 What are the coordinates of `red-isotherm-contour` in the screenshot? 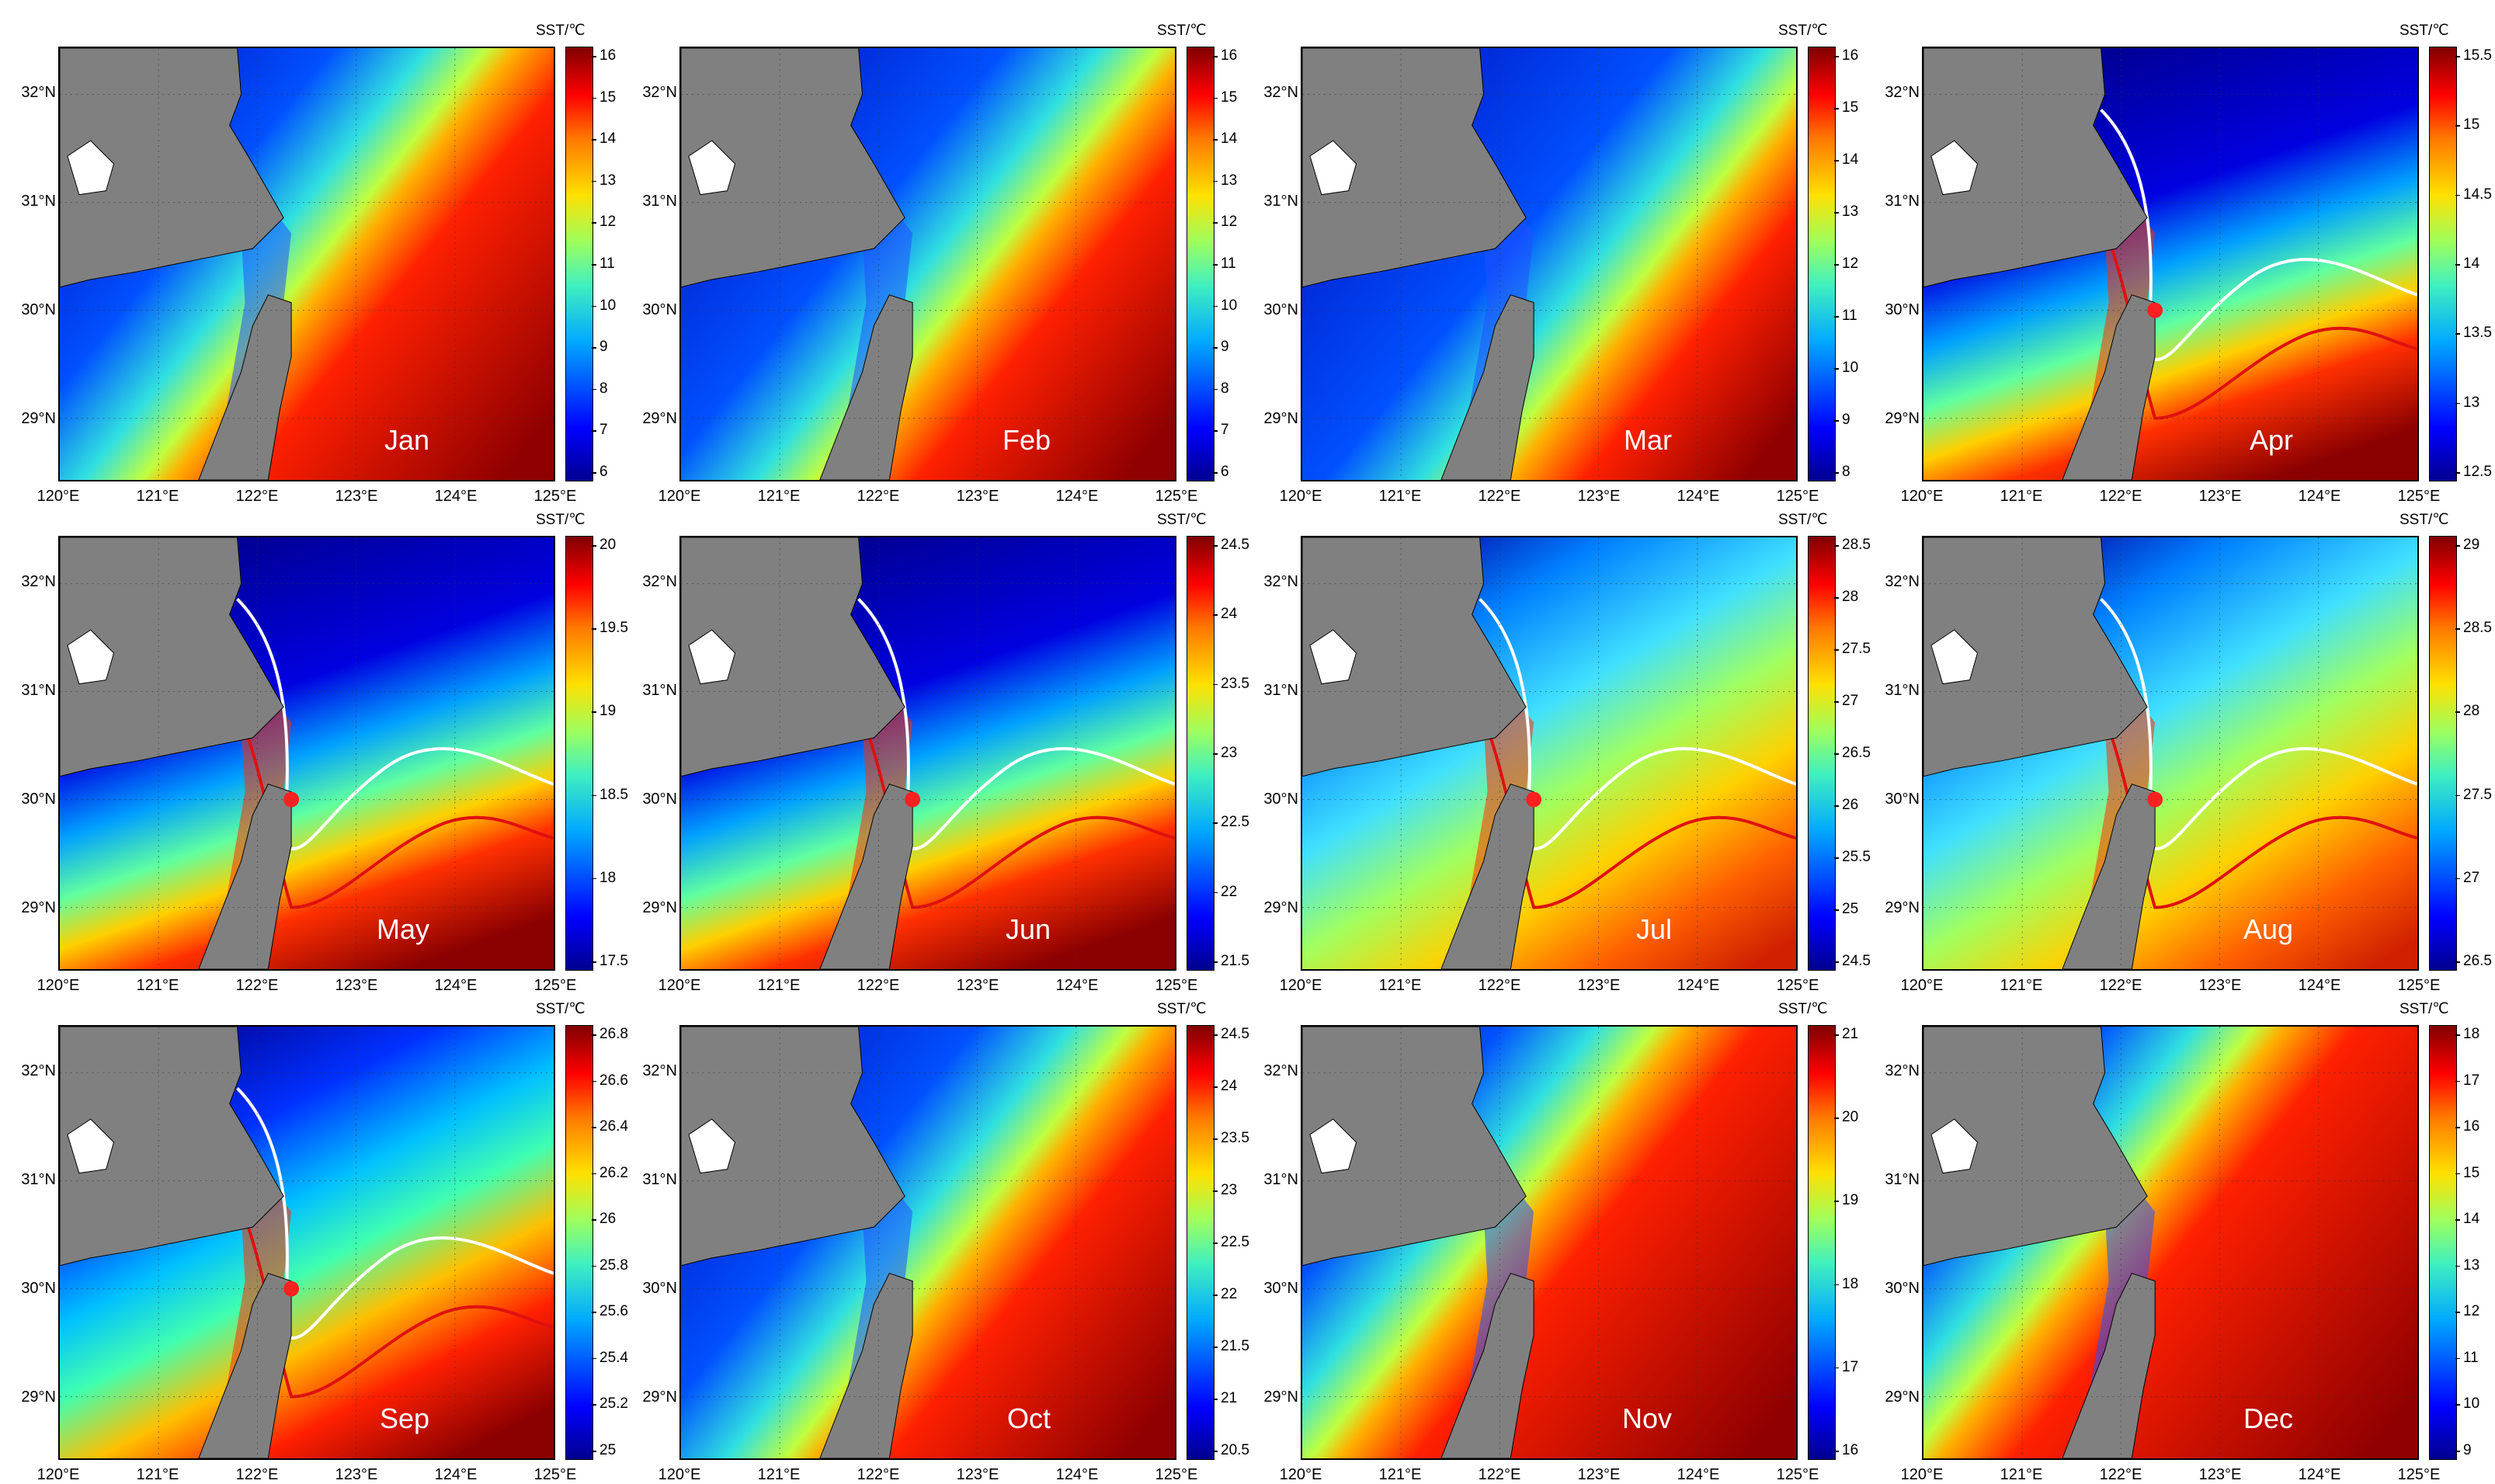 It's located at (1004, 784).